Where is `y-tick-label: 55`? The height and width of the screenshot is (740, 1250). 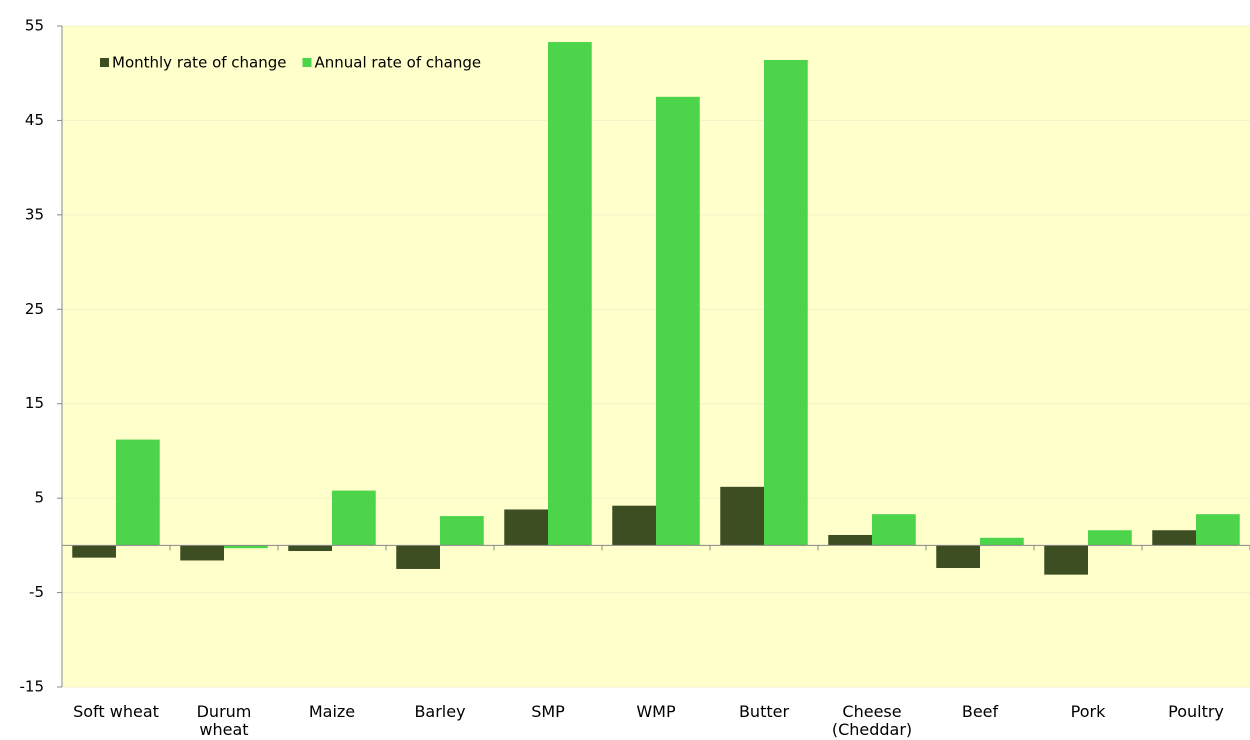
y-tick-label: 55 is located at coordinates (34, 26).